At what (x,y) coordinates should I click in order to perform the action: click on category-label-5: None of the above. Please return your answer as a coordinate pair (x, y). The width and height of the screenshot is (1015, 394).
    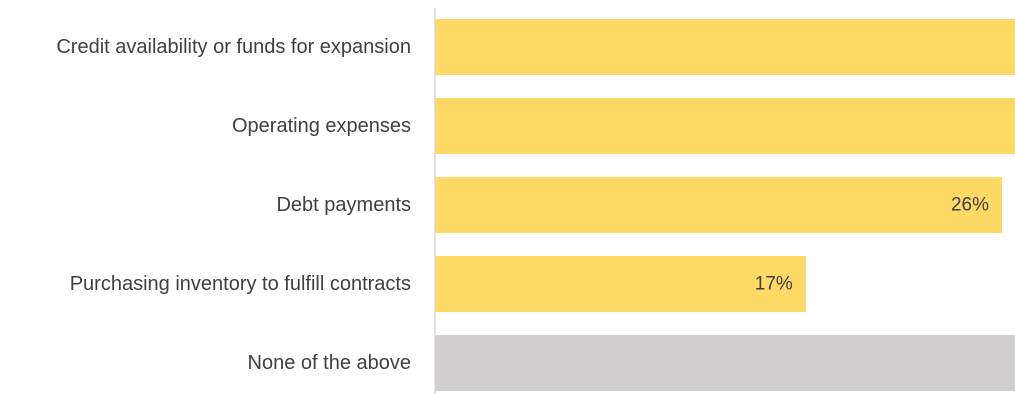
    Looking at the image, I should click on (329, 363).